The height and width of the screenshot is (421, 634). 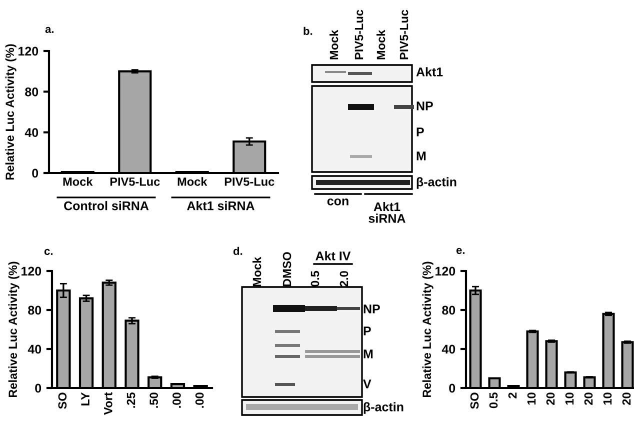 I want to click on text: Control siRNA, so click(x=106, y=205).